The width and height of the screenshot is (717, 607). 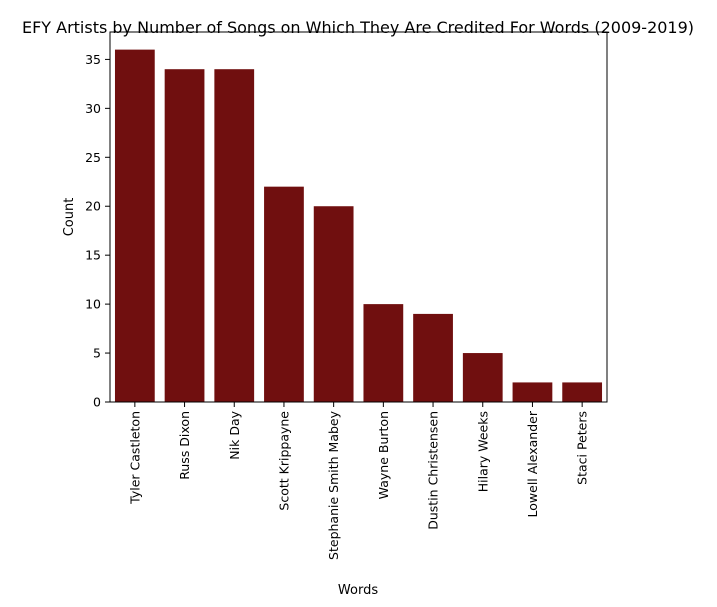 I want to click on bar-nik-day, so click(x=234, y=235).